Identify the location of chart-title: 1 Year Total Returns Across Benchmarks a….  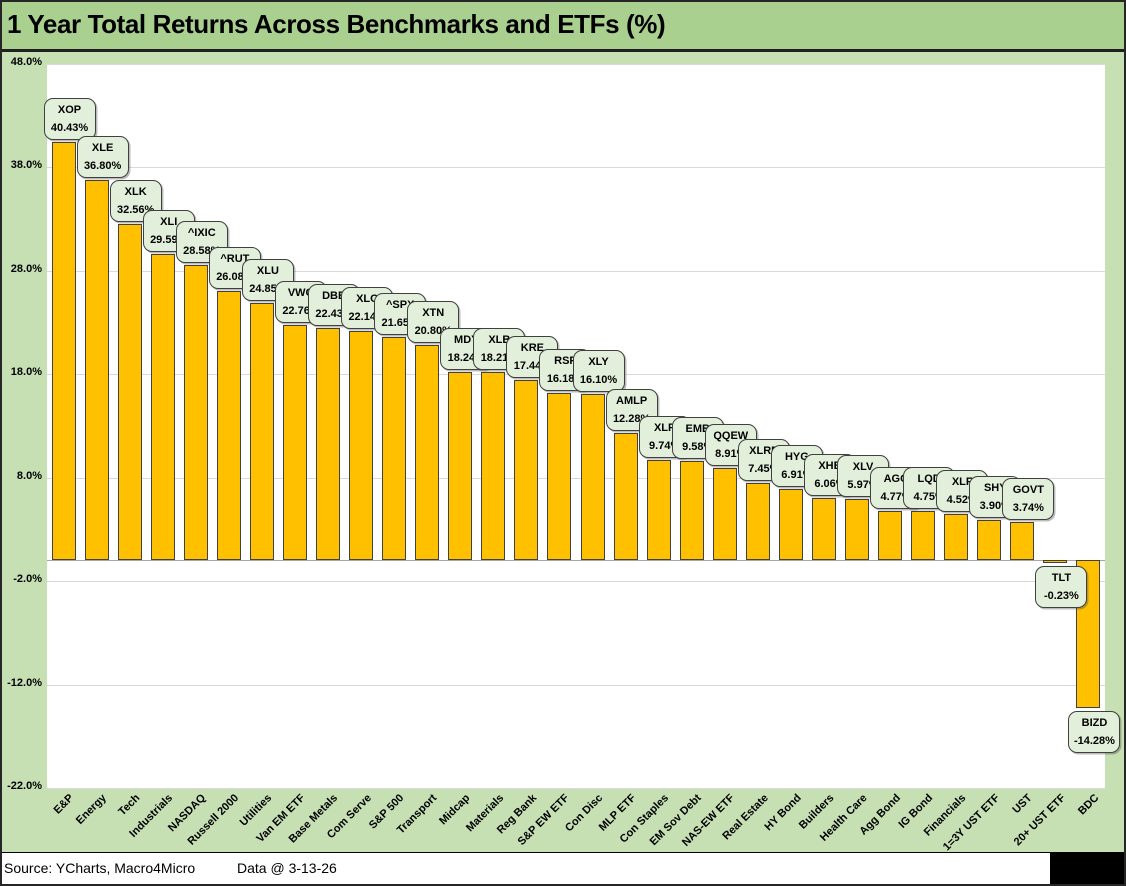
(336, 24).